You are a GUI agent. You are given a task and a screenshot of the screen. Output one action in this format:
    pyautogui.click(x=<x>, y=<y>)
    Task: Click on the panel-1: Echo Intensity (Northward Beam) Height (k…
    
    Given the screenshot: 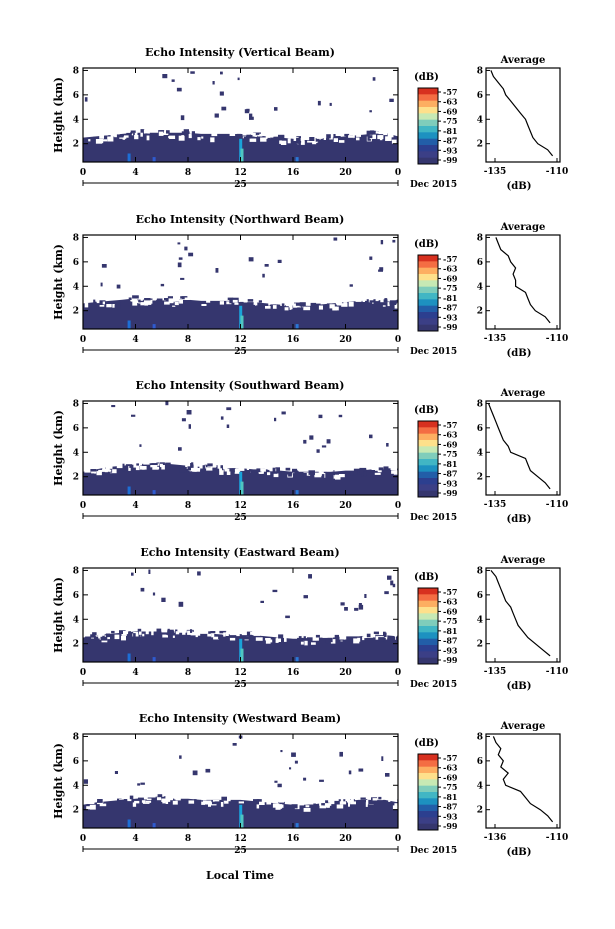 What is the action you would take?
    pyautogui.click(x=310, y=286)
    